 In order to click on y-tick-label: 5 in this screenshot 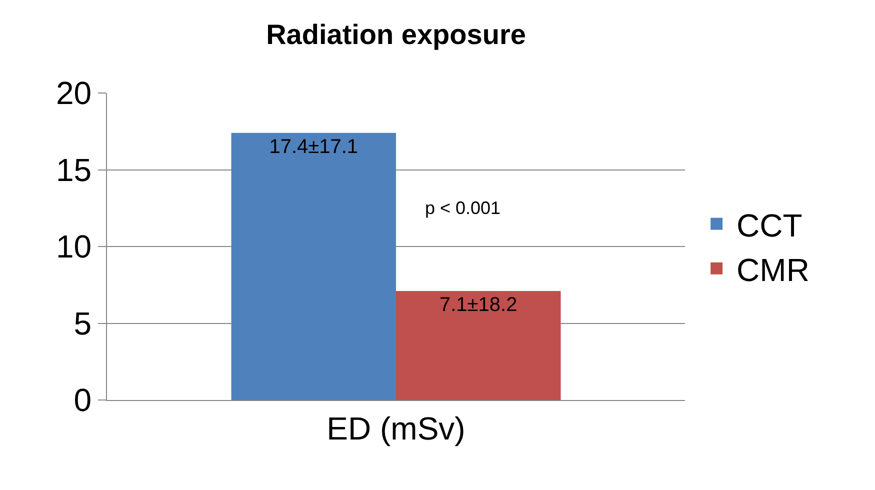, I will do `click(83, 323)`.